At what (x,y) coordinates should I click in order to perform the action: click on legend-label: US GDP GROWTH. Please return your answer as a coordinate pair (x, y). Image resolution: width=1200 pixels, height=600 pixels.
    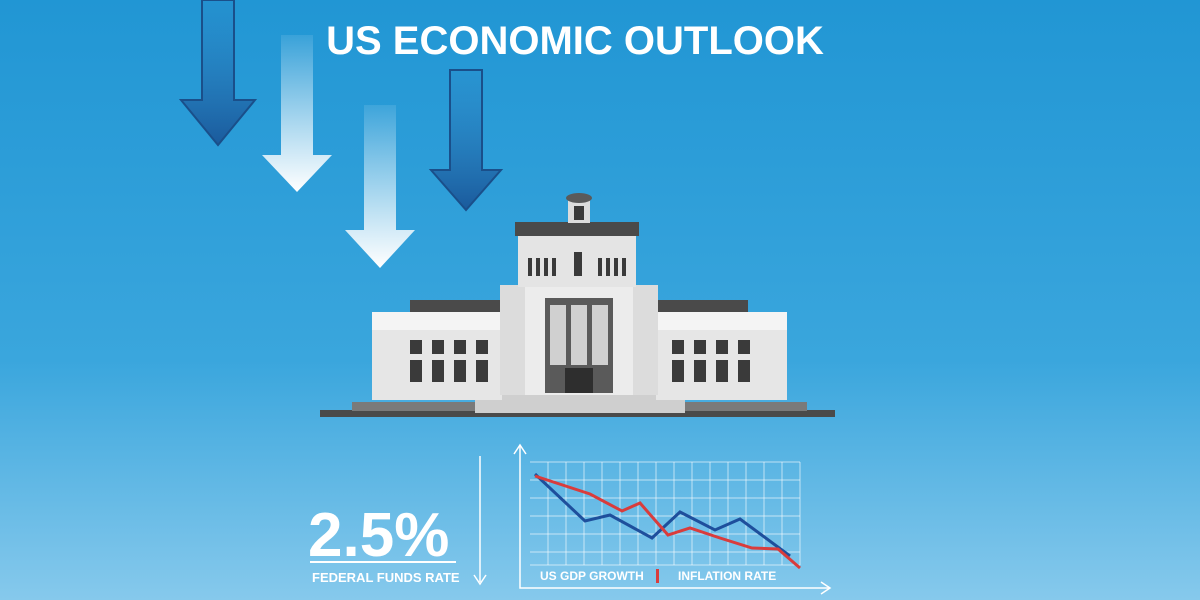
    Looking at the image, I should click on (592, 576).